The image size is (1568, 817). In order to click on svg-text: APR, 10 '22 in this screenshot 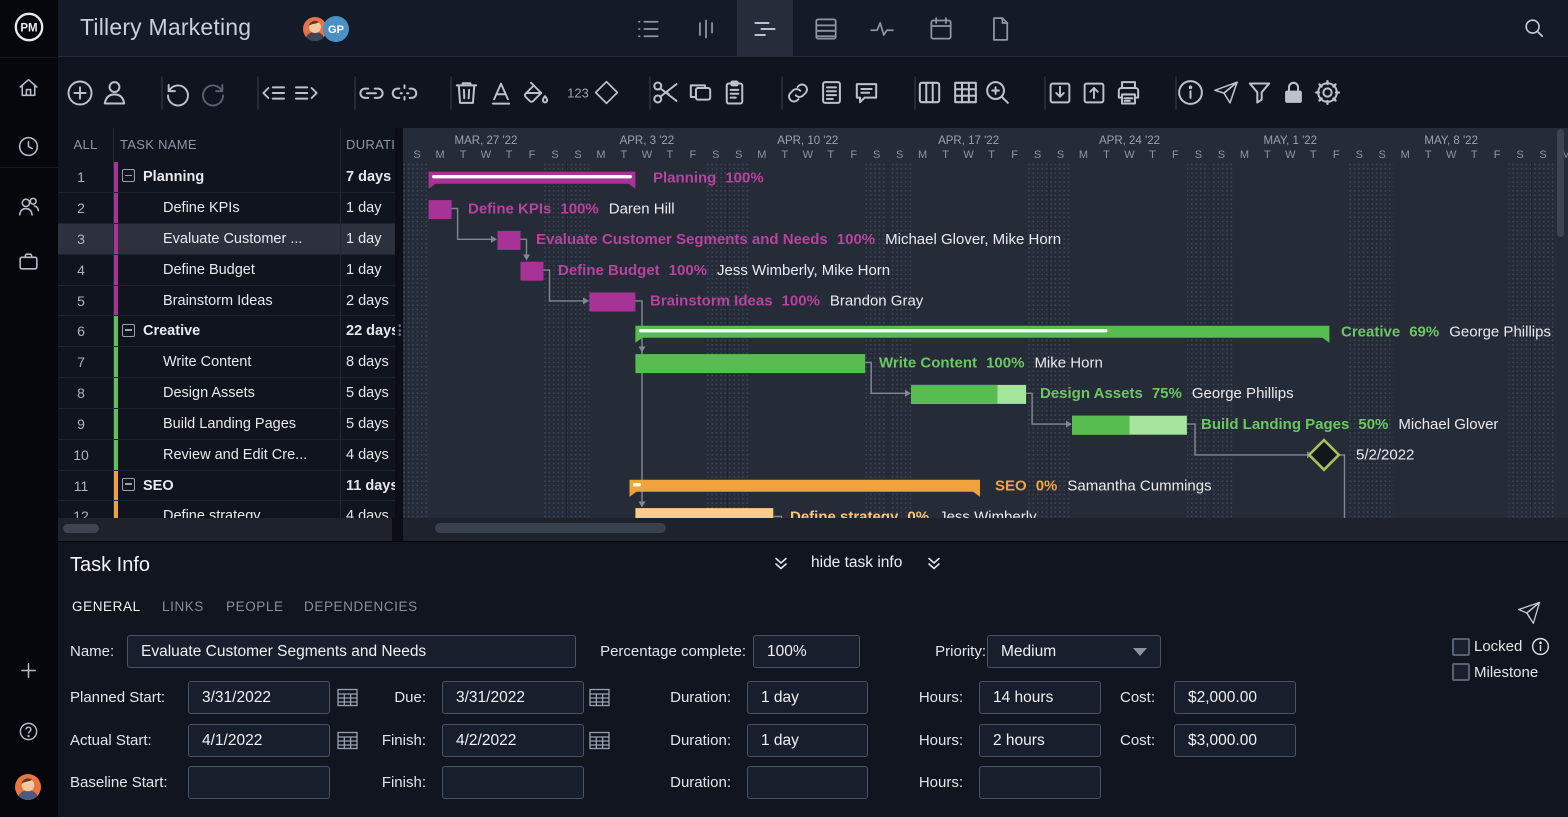, I will do `click(807, 141)`.